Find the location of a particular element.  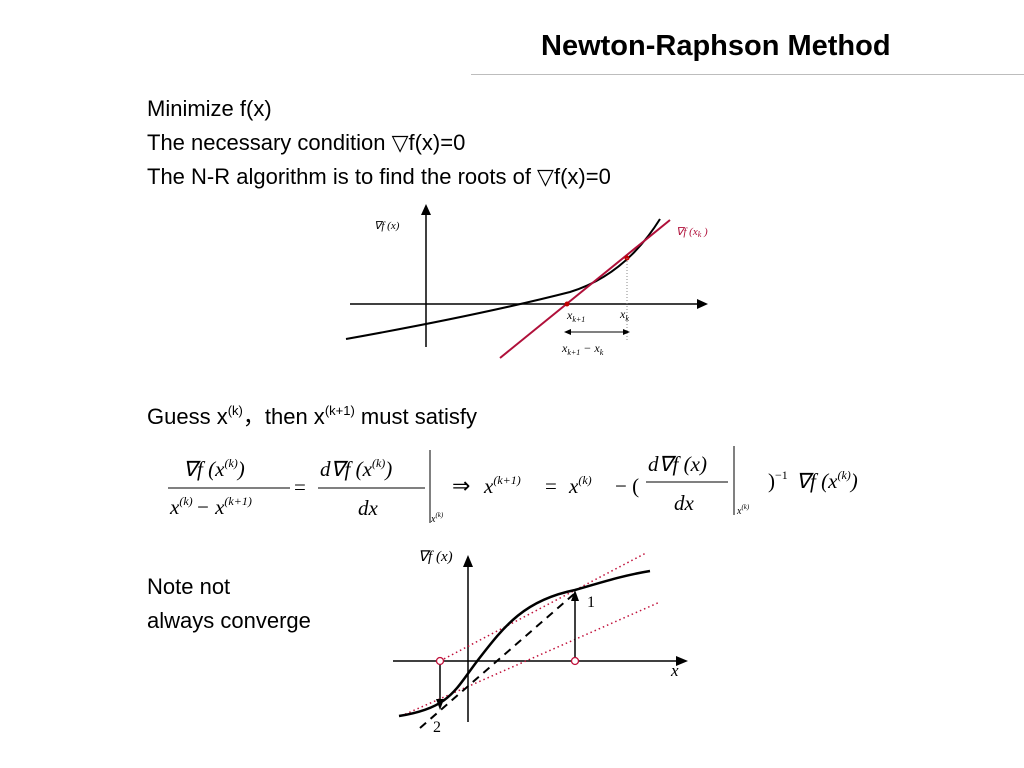

formula-eq1: = is located at coordinates (300, 487).